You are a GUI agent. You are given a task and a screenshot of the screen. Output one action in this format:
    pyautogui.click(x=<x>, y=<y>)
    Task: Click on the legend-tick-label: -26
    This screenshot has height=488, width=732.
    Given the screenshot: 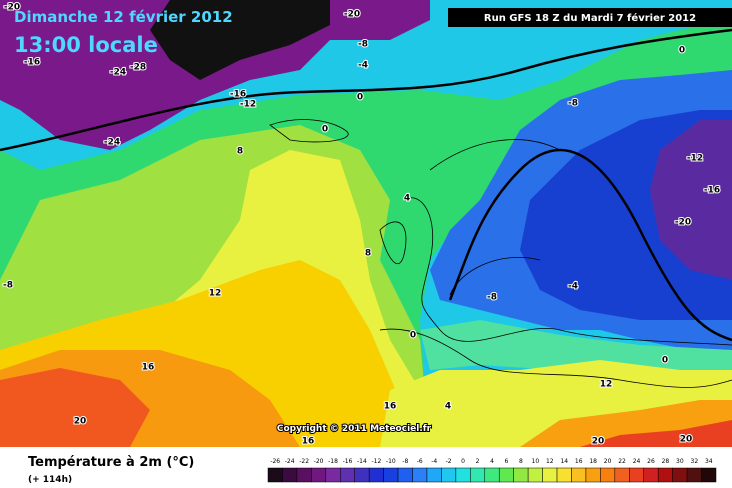 What is the action you would take?
    pyautogui.click(x=275, y=461)
    